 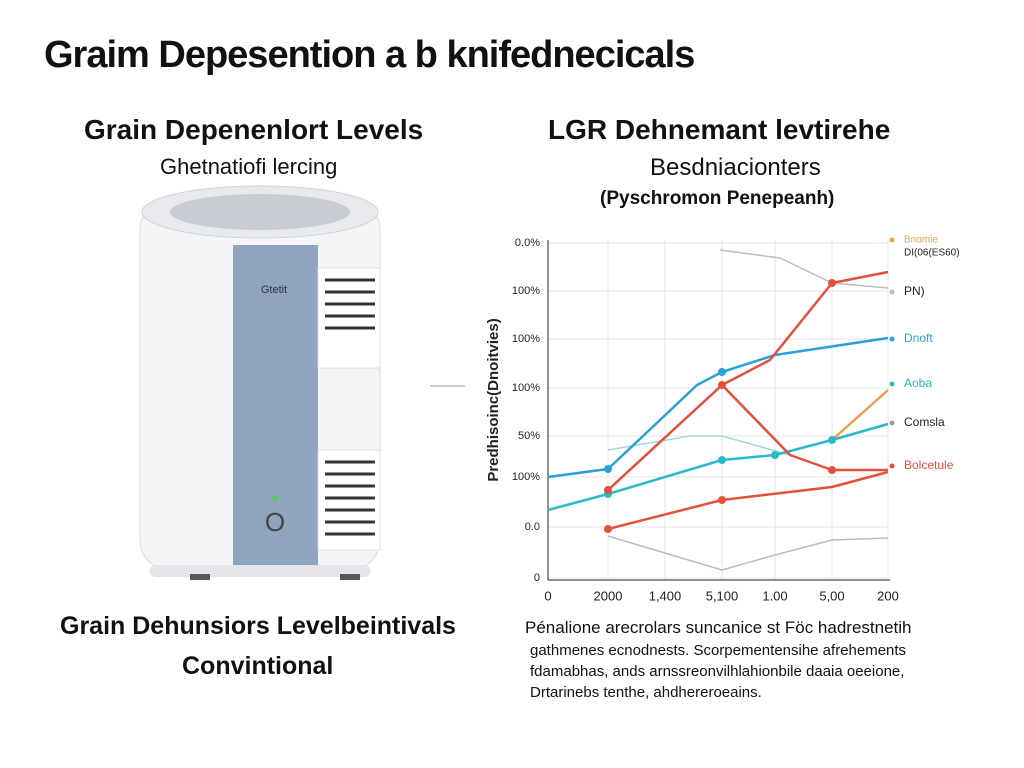 I want to click on device-button: O, so click(x=275, y=522).